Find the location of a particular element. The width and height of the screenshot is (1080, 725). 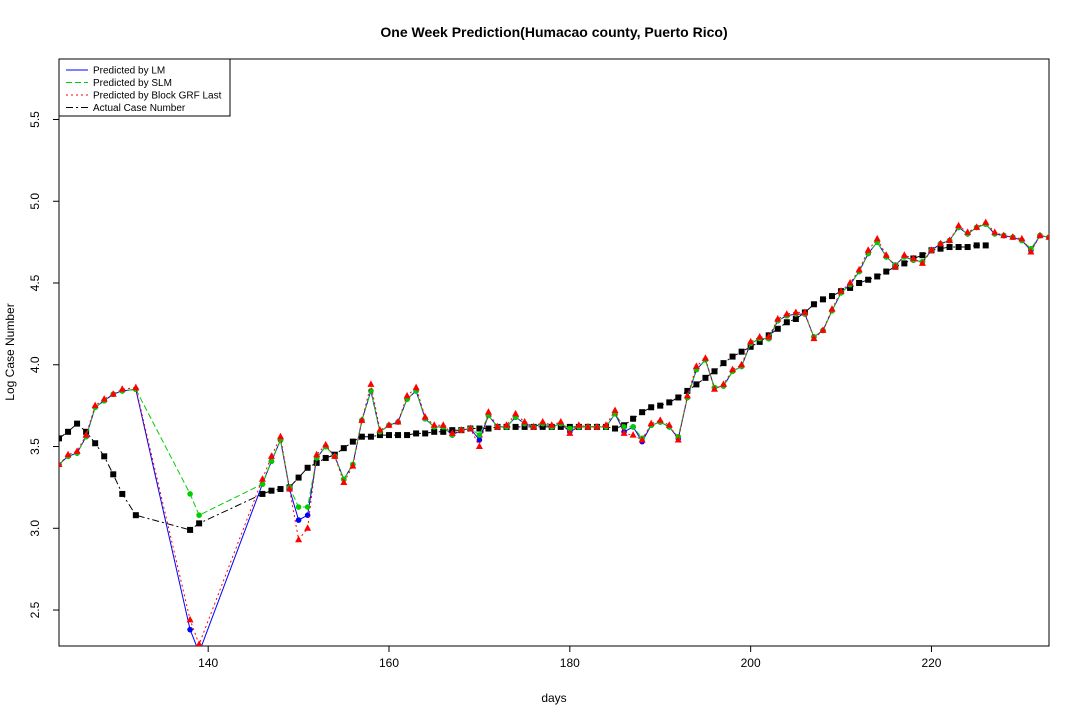

y-tick-label: 3.0 is located at coordinates (35, 528).